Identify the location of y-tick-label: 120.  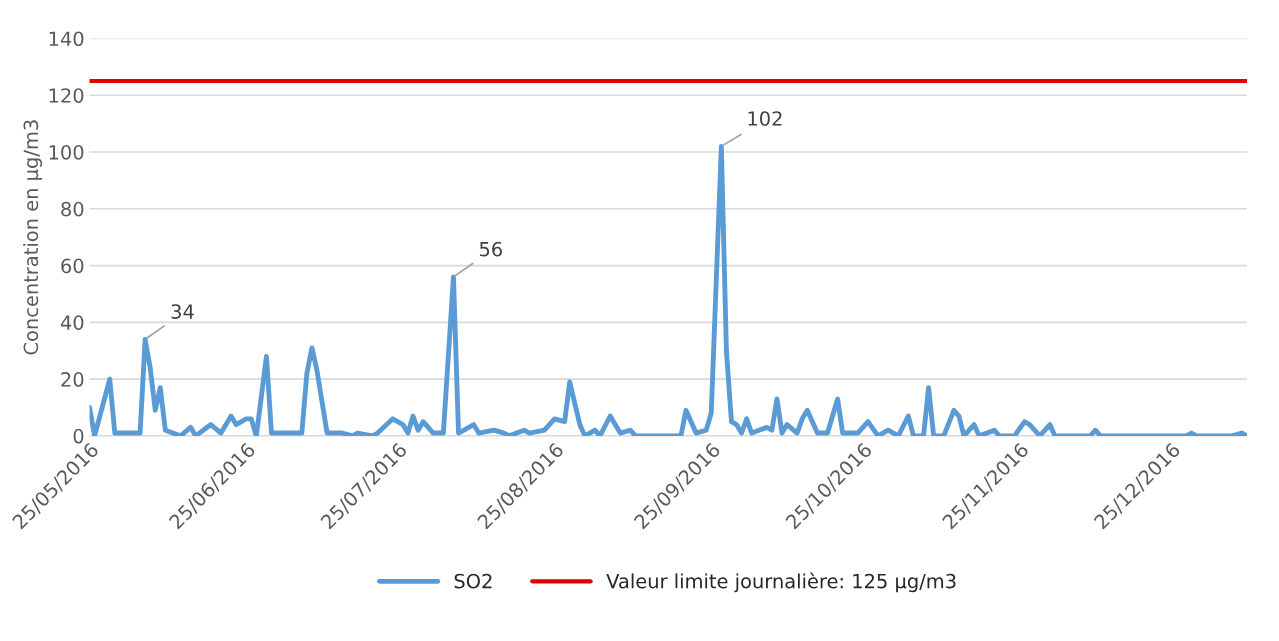
(66, 95).